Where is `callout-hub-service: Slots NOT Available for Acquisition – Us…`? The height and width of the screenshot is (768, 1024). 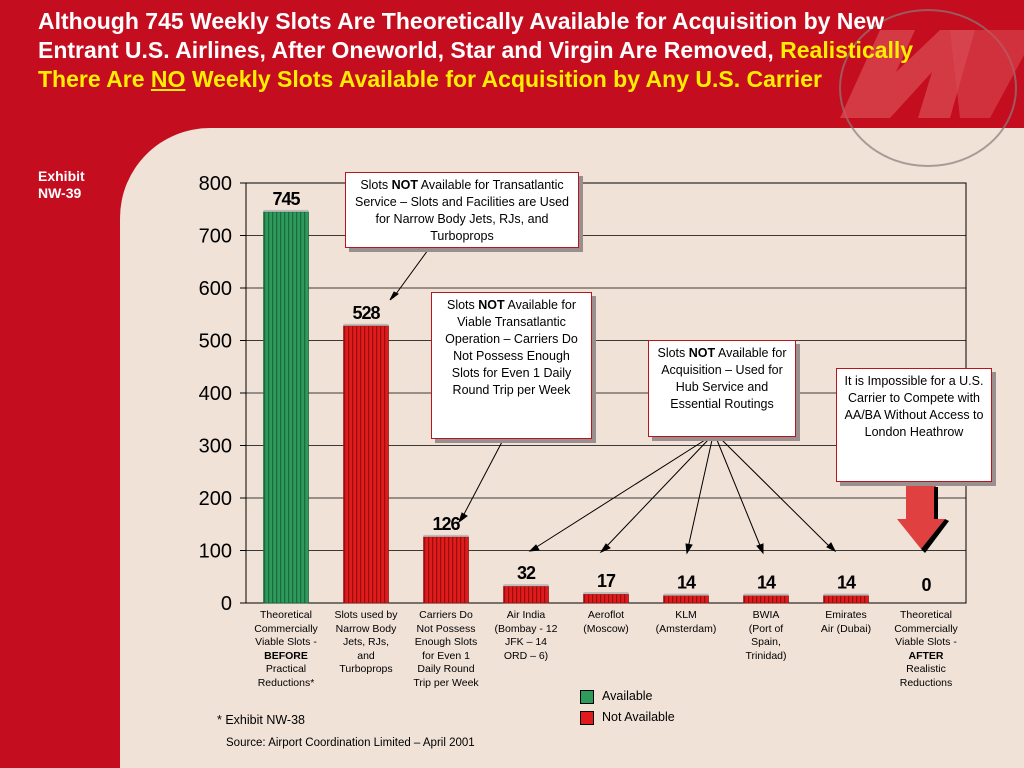
callout-hub-service: Slots NOT Available for Acquisition – Us… is located at coordinates (722, 388).